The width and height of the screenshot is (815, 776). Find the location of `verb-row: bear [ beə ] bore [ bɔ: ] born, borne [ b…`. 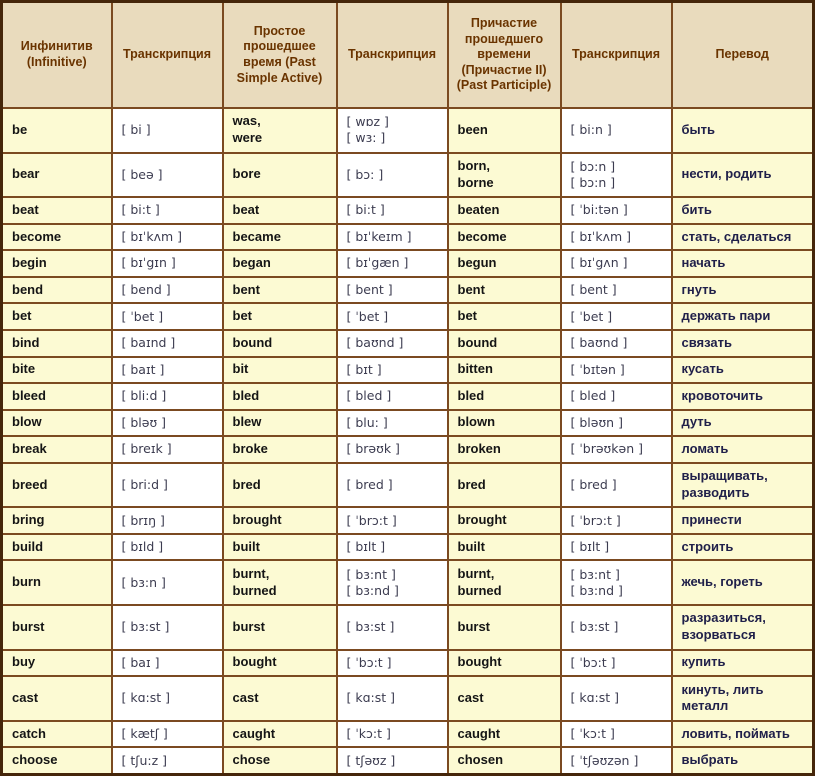

verb-row: bear [ beə ] bore [ bɔ: ] born, borne [ b… is located at coordinates (407, 175).